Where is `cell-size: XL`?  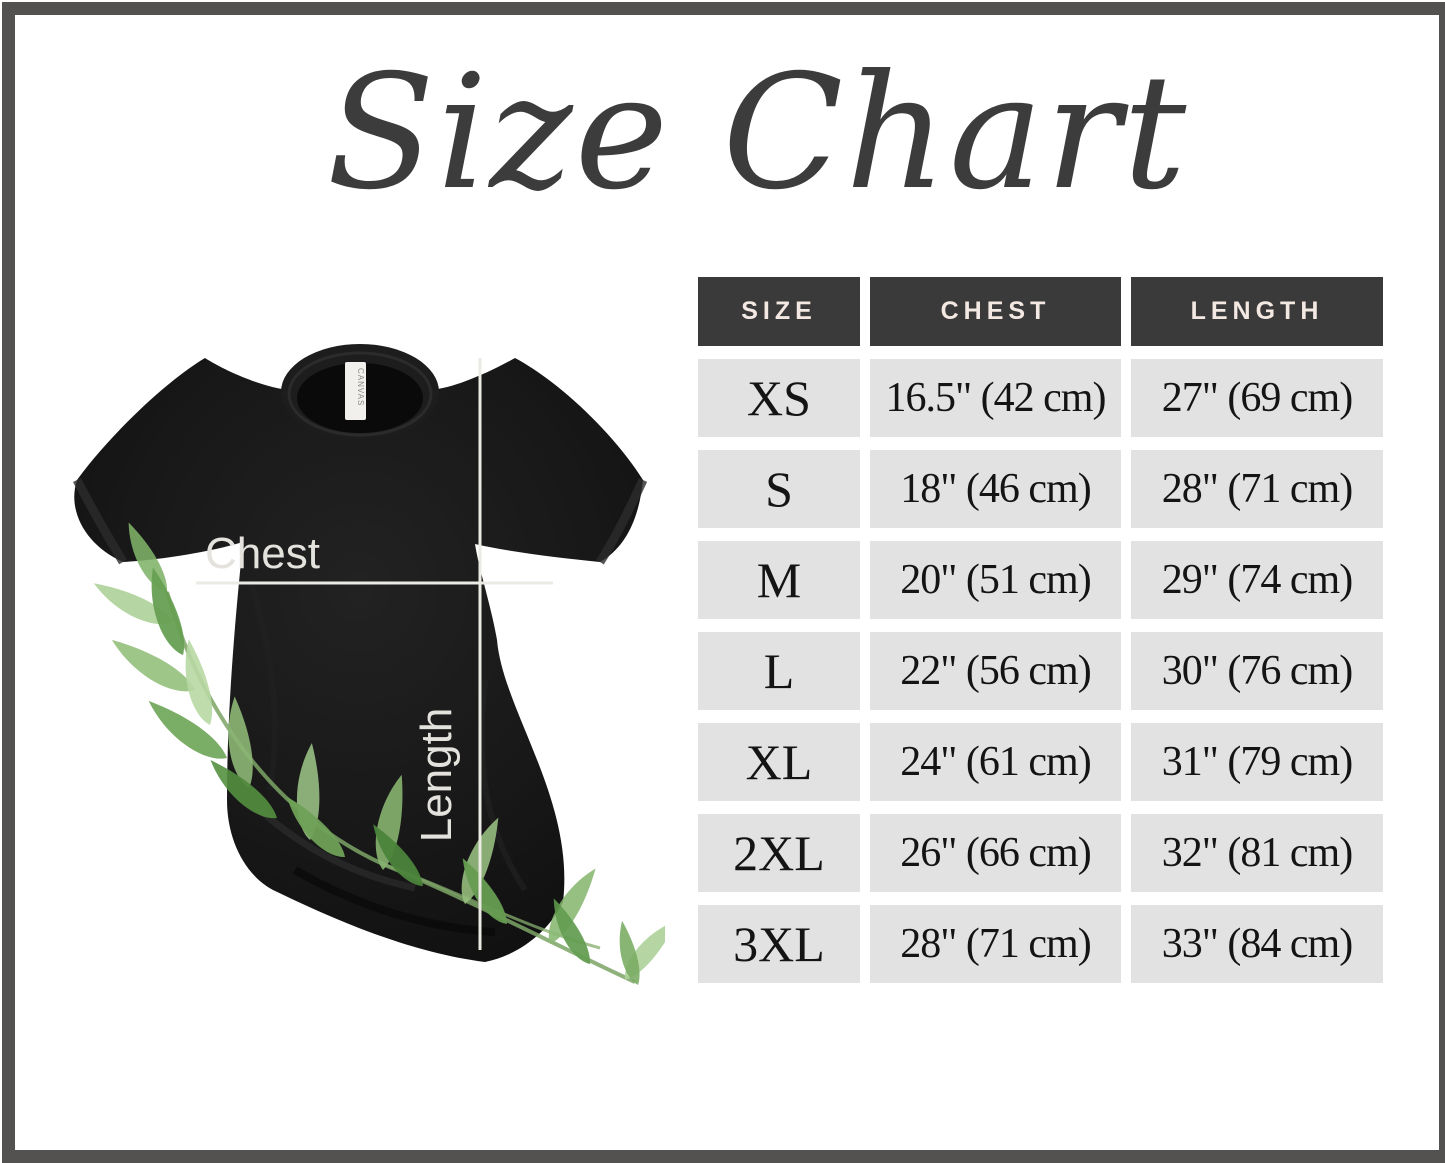 cell-size: XL is located at coordinates (779, 762).